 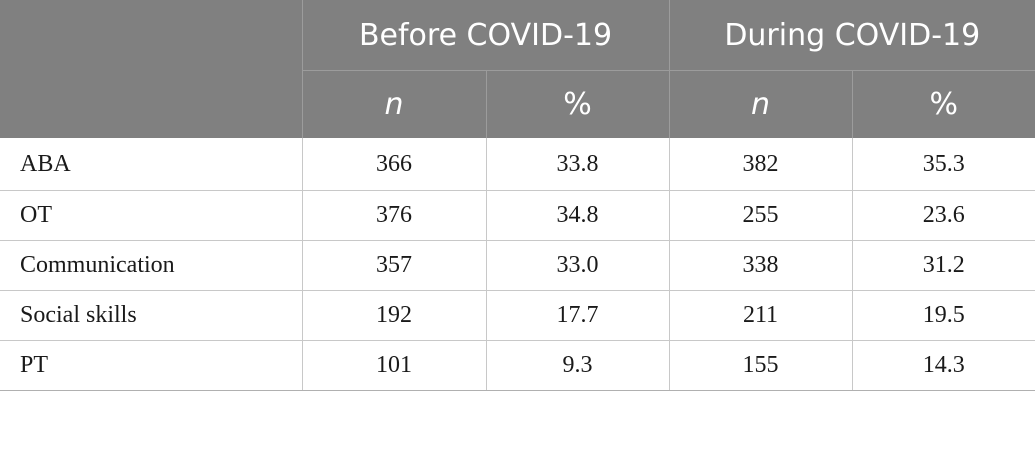 I want to click on row-label: OT, so click(x=151, y=215).